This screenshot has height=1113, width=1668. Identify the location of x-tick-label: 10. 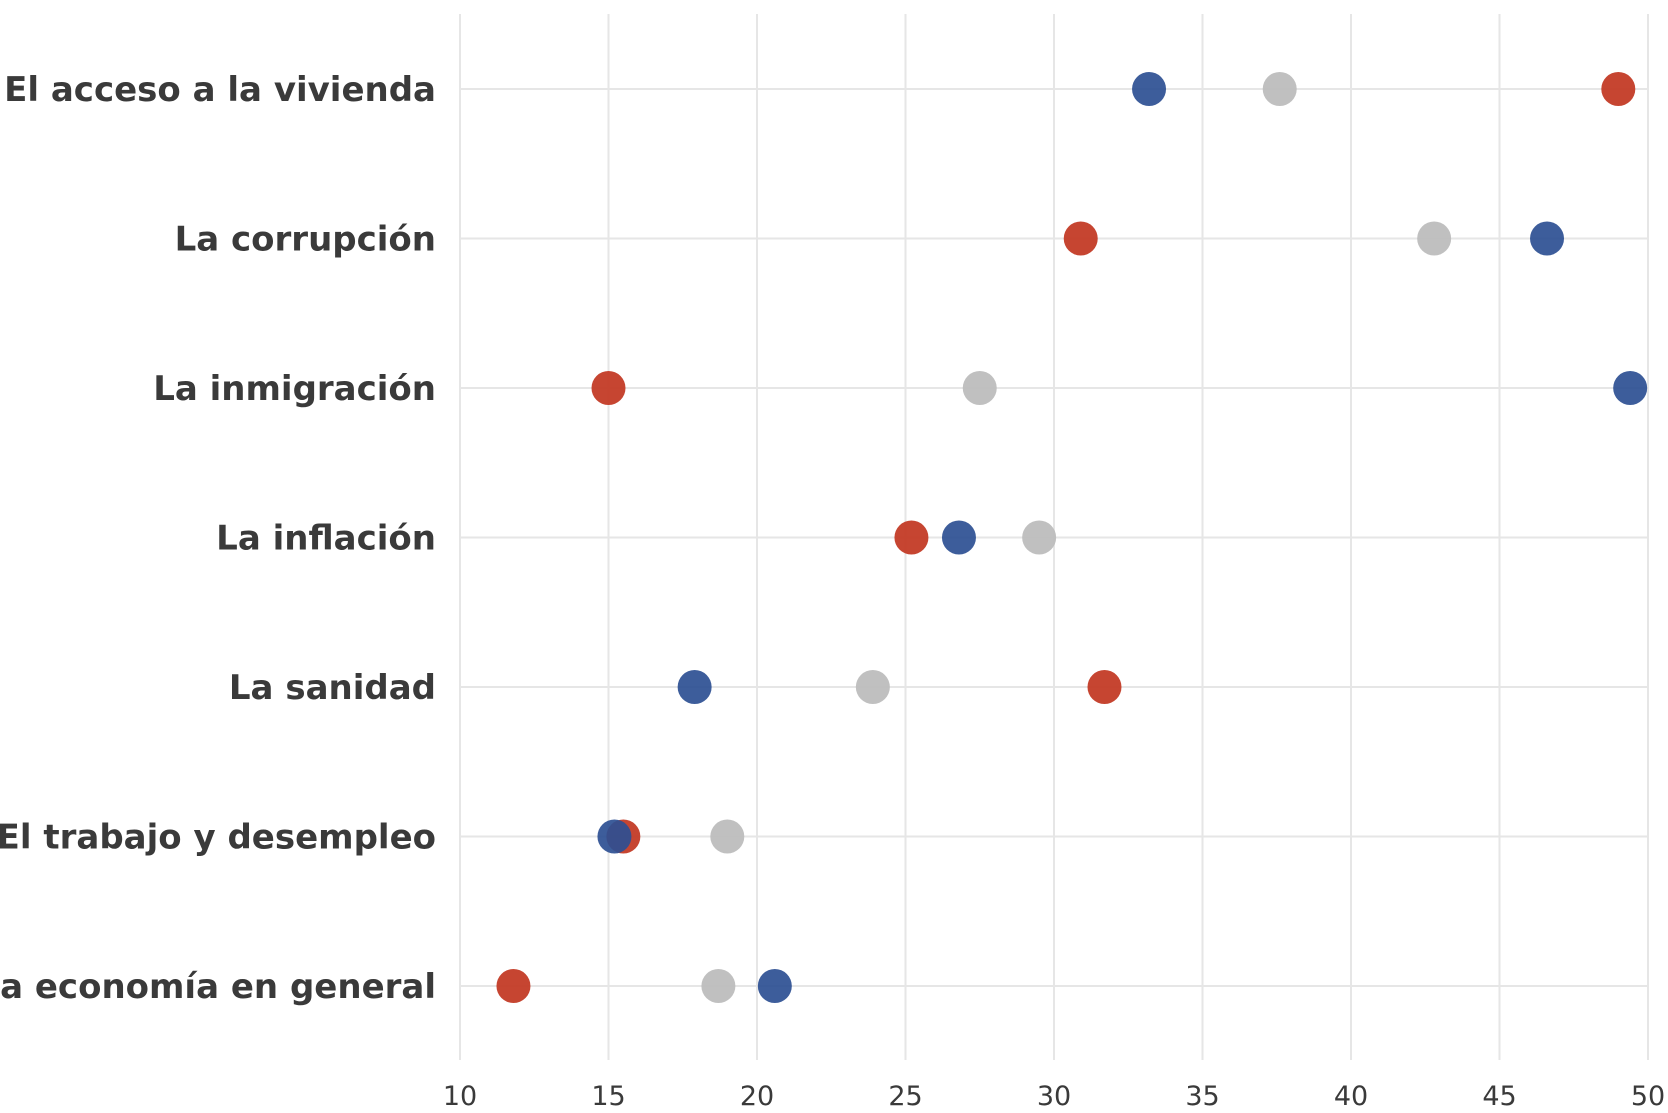
(460, 1096).